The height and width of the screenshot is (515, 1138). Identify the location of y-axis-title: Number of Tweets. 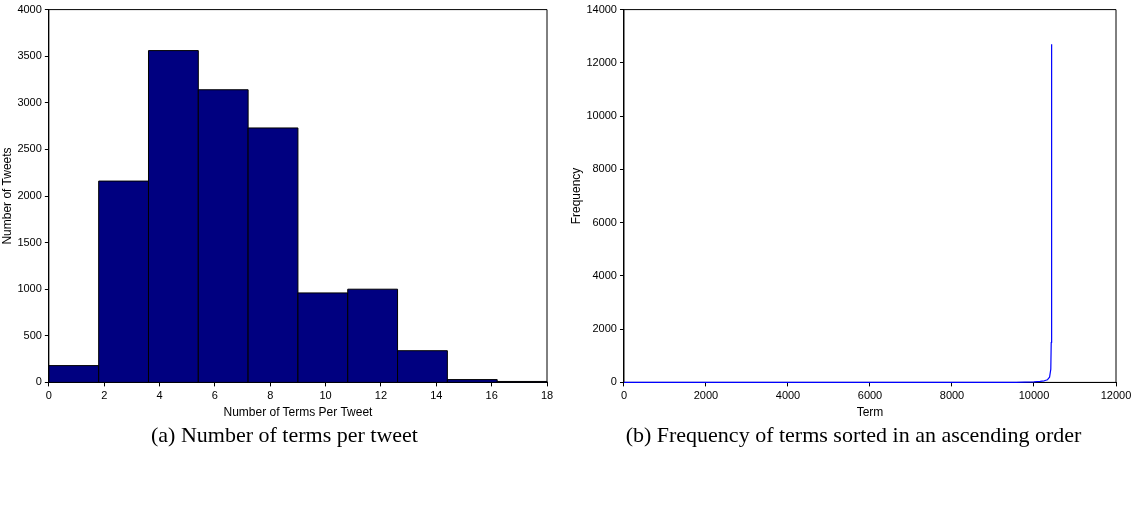
(7, 196).